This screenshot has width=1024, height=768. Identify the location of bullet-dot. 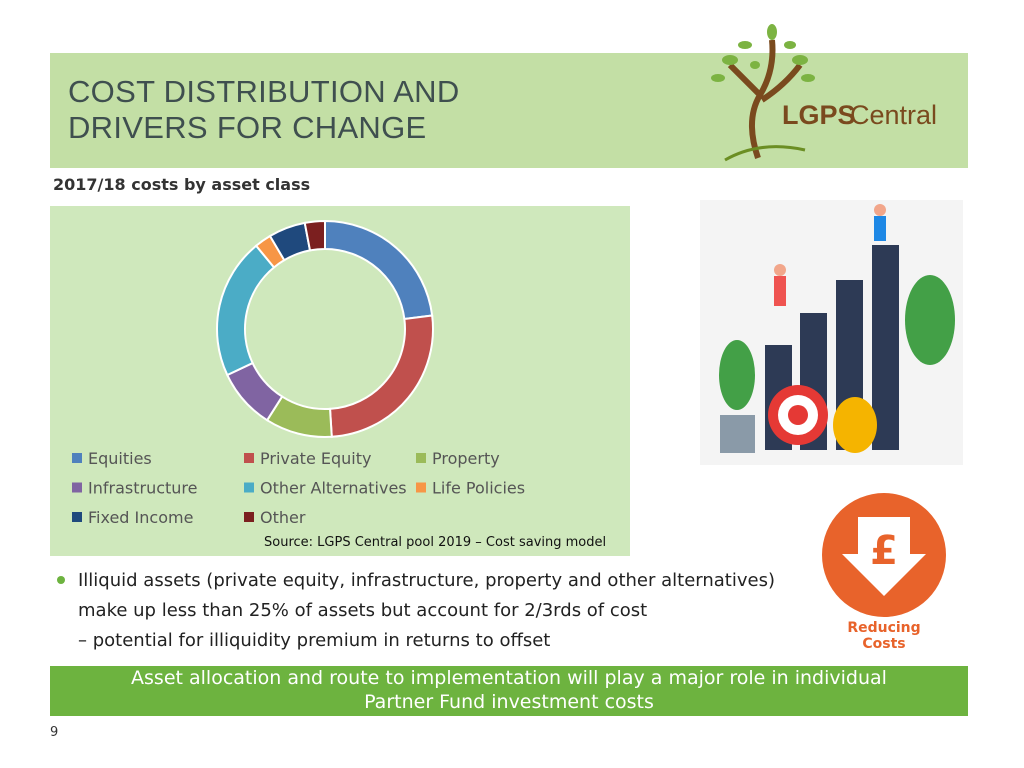
(61, 580).